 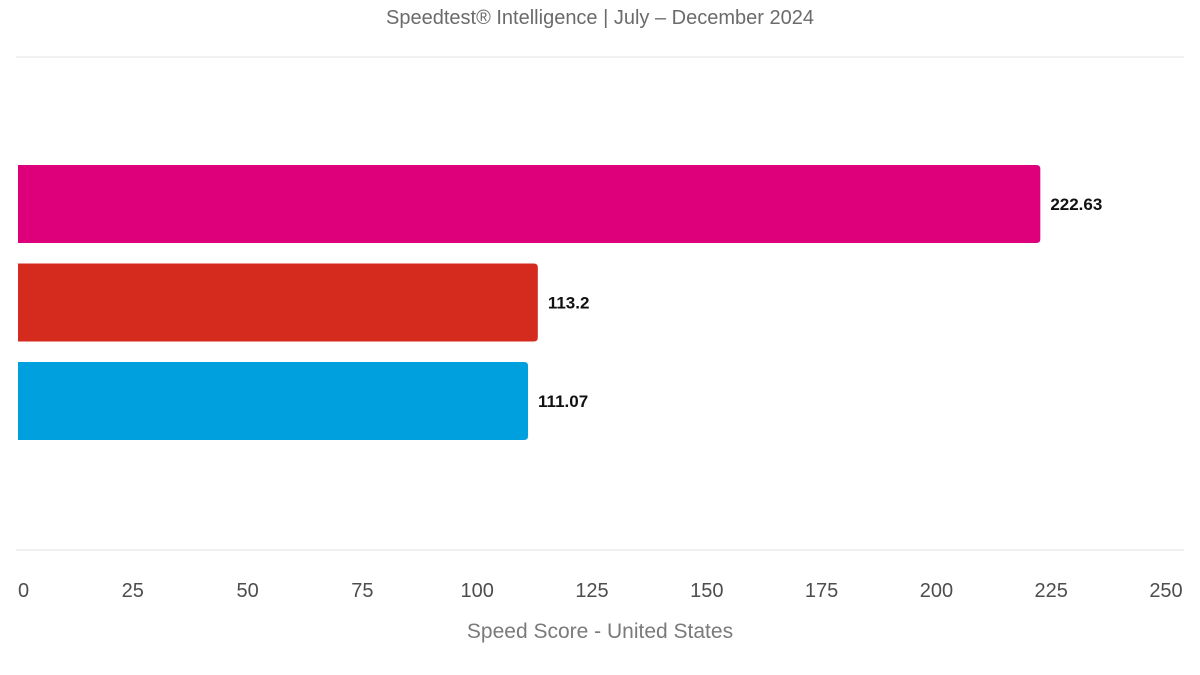 I want to click on x-tick-label-125: 125, so click(x=591, y=591).